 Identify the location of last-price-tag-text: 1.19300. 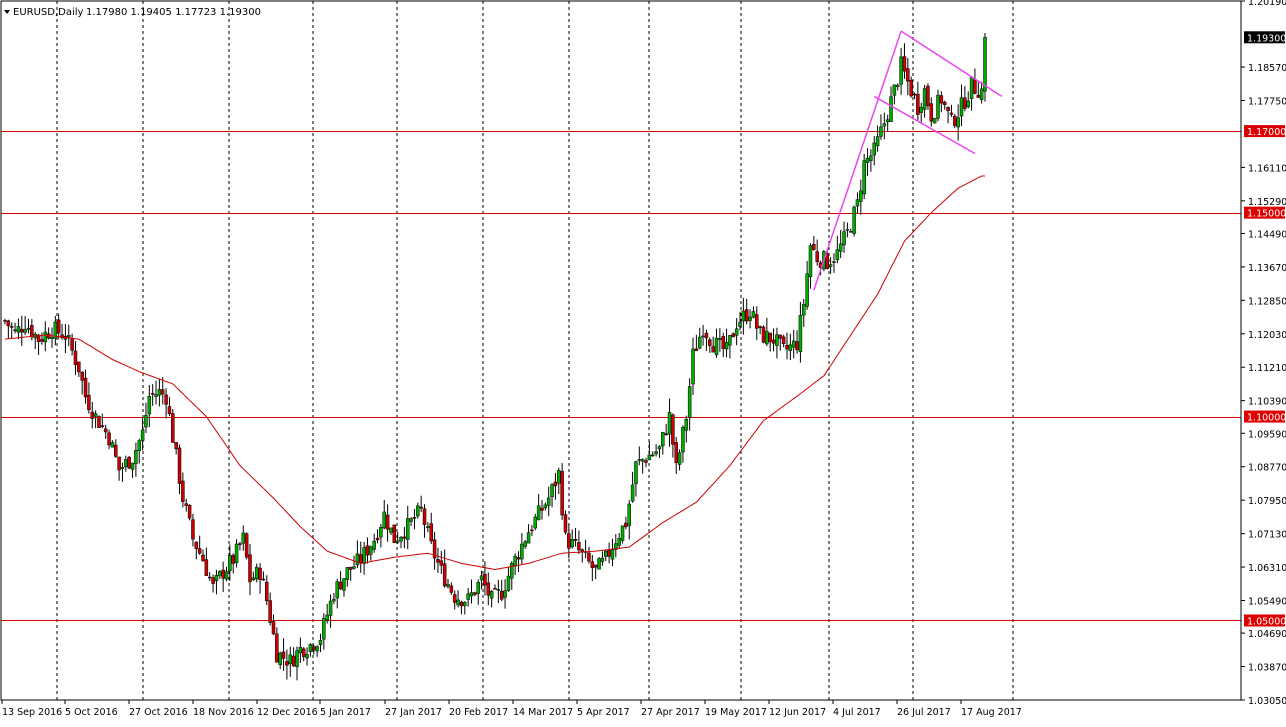
(1266, 38).